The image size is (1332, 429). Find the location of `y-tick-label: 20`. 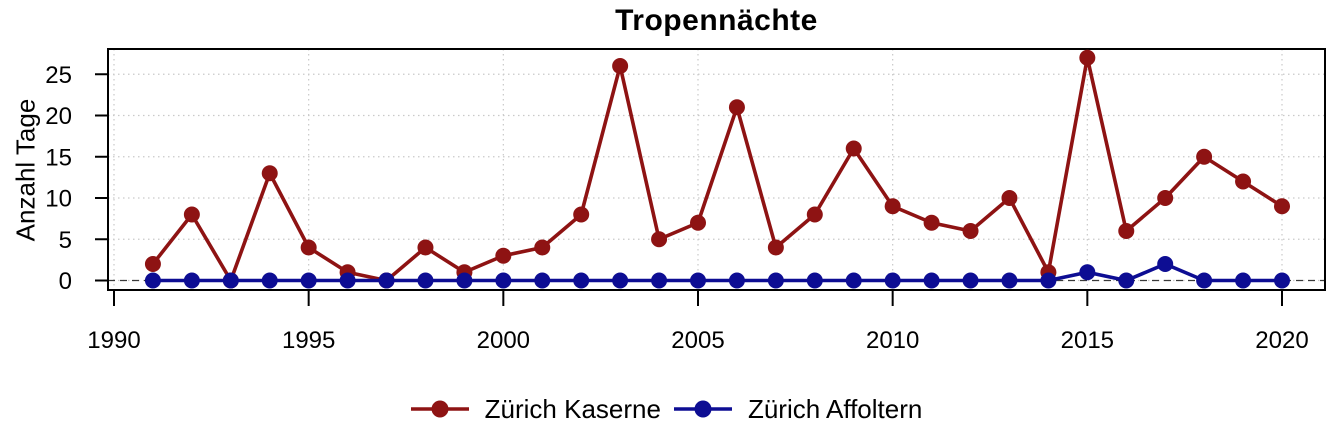

y-tick-label: 20 is located at coordinates (58, 116).